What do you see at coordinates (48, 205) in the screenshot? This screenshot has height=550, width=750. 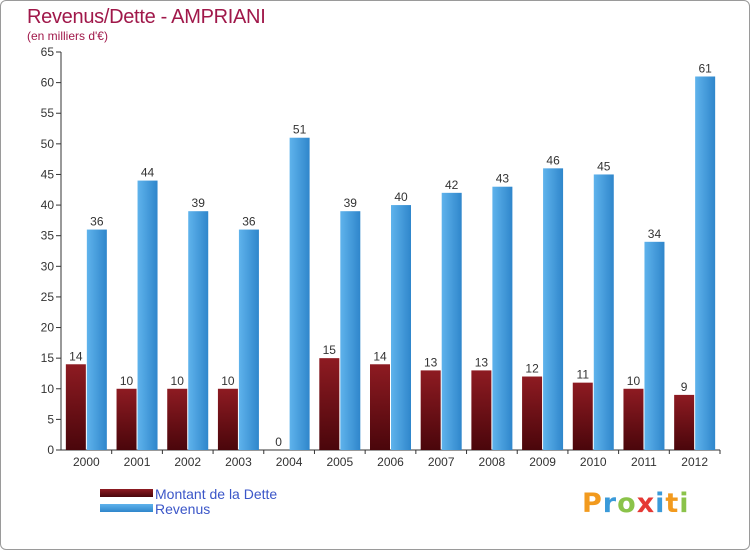 I see `y-tick-label: 40` at bounding box center [48, 205].